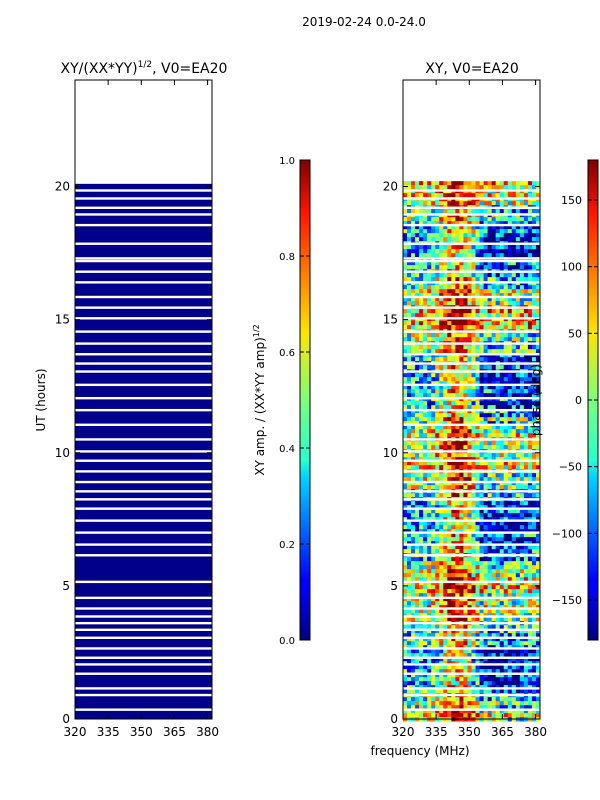 This screenshot has width=600, height=800. What do you see at coordinates (66, 586) in the screenshot?
I see `left-ytick-label: 5` at bounding box center [66, 586].